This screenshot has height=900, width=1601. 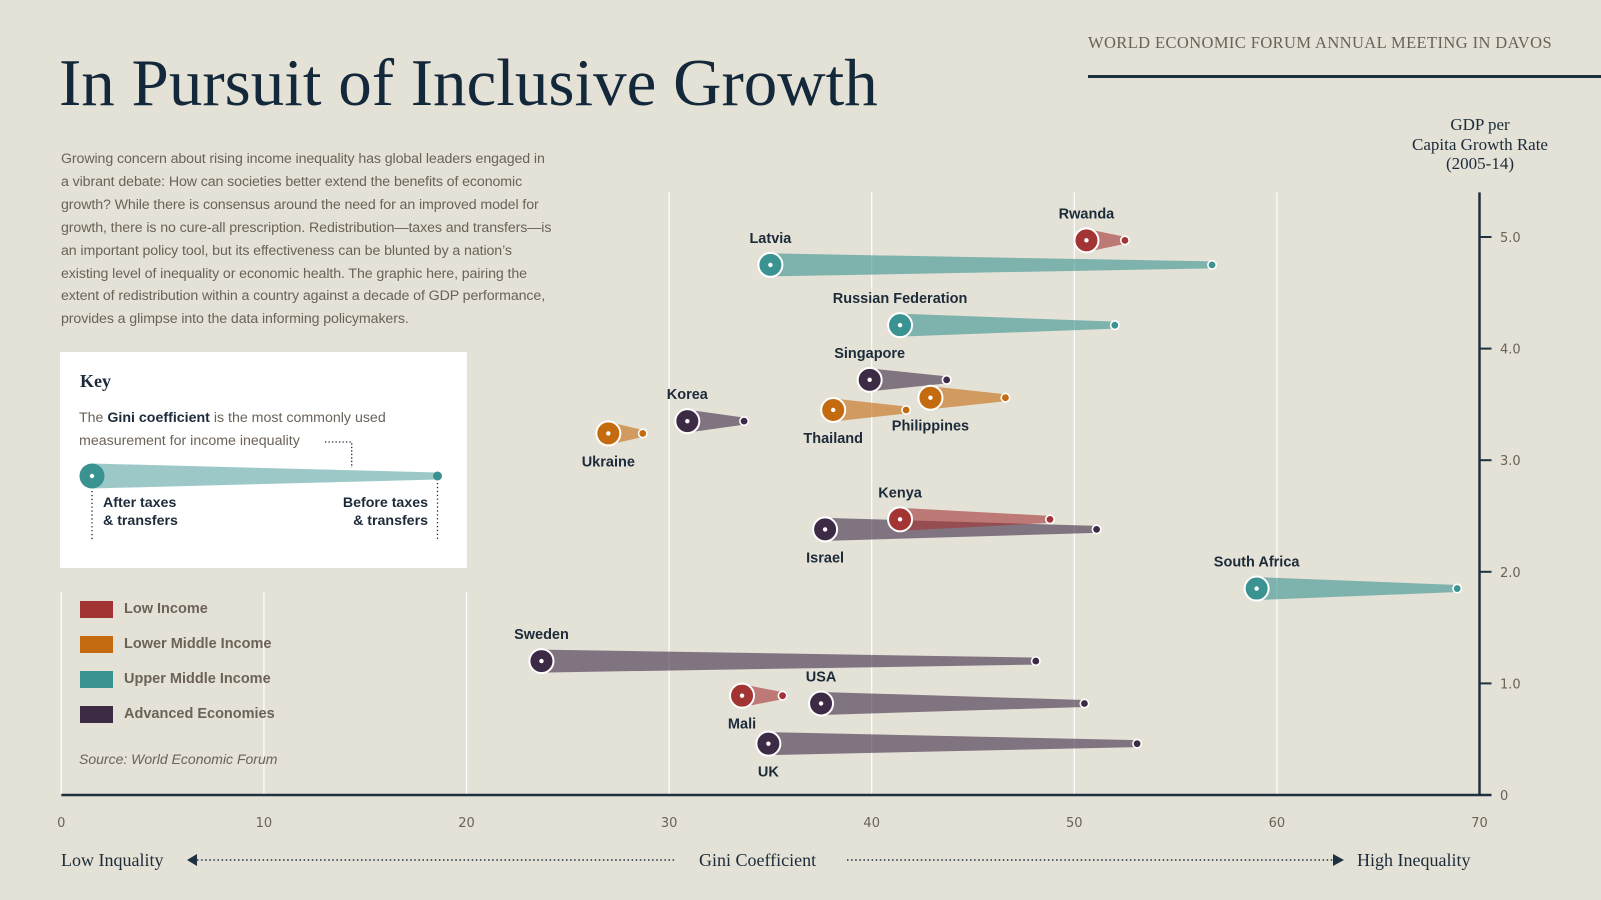 I want to click on x-tick-label: 10, so click(x=264, y=823).